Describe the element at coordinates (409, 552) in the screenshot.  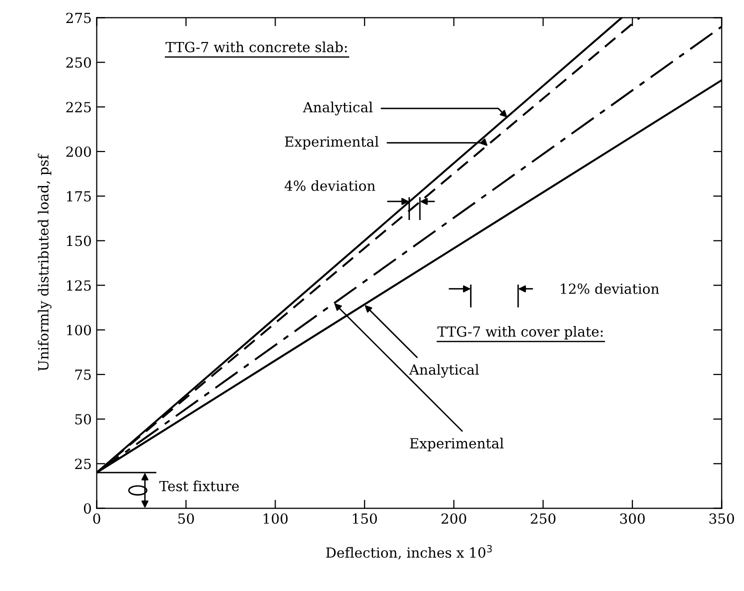
I see `x-axis-title: Deflection, inches x 10$^{3}$` at that location.